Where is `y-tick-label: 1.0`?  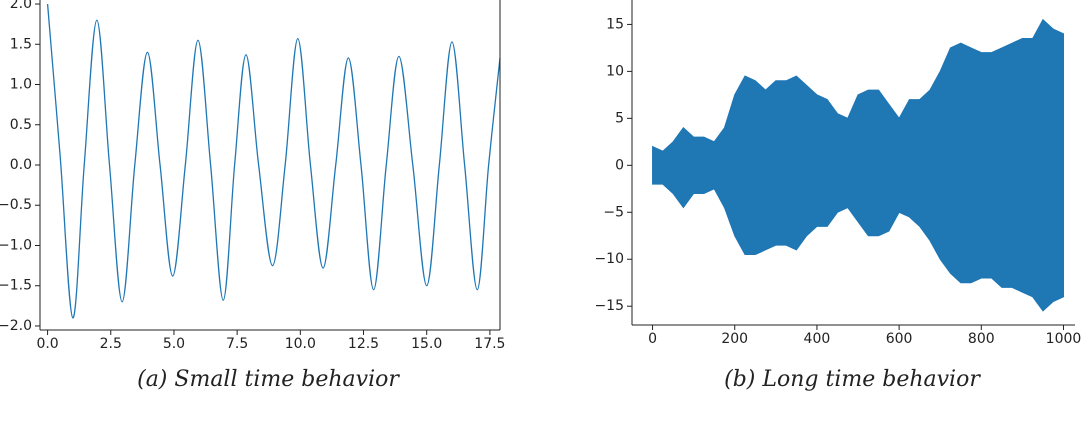
y-tick-label: 1.0 is located at coordinates (21, 85).